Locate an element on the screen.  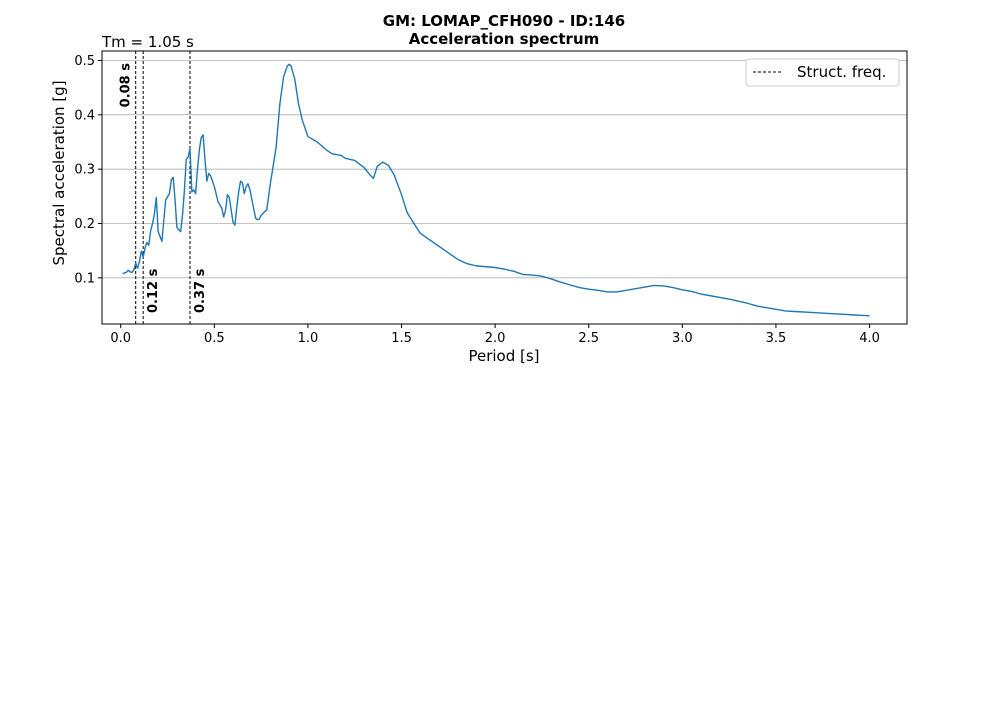
x-axis-label: Period [s] is located at coordinates (503, 356).